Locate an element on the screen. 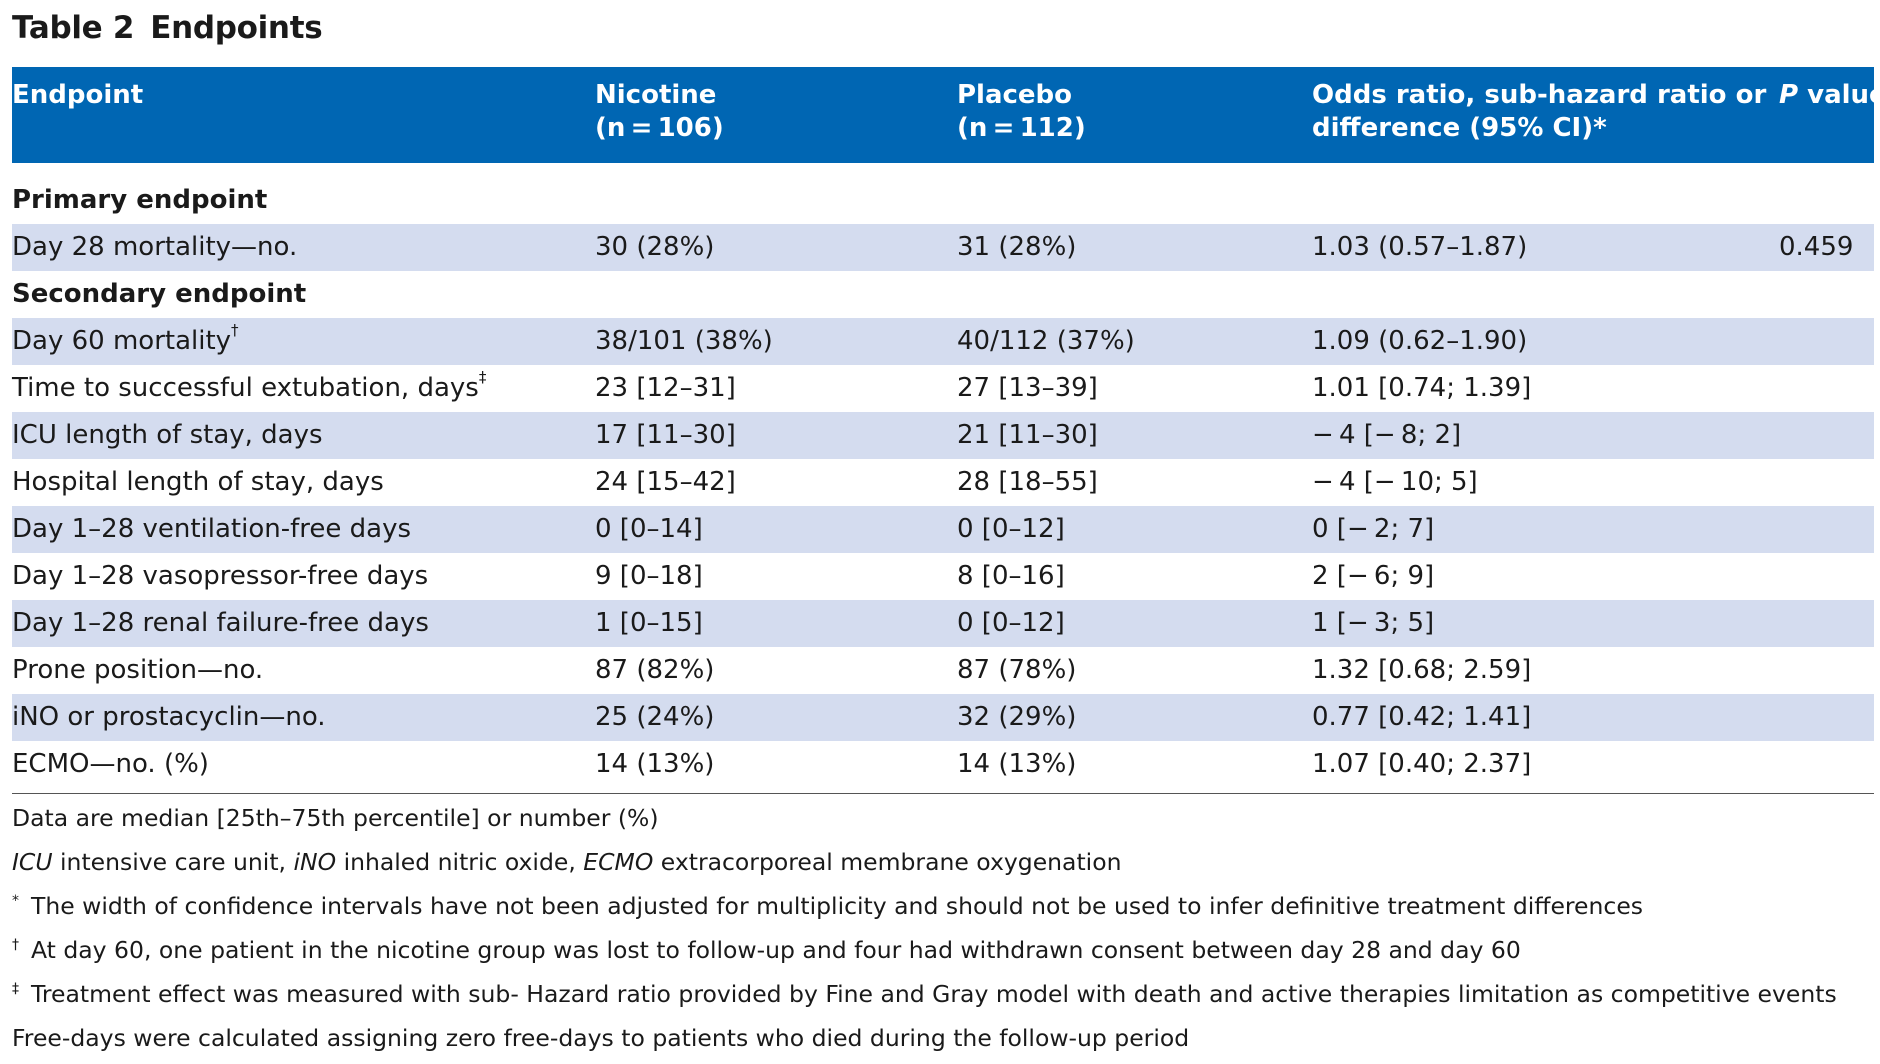  cell-nicotine-text: 23 [12–31] is located at coordinates (665, 388).